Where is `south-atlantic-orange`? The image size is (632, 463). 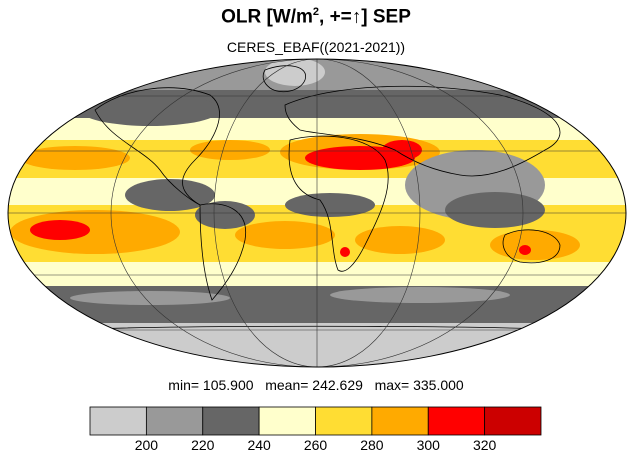 south-atlantic-orange is located at coordinates (285, 235).